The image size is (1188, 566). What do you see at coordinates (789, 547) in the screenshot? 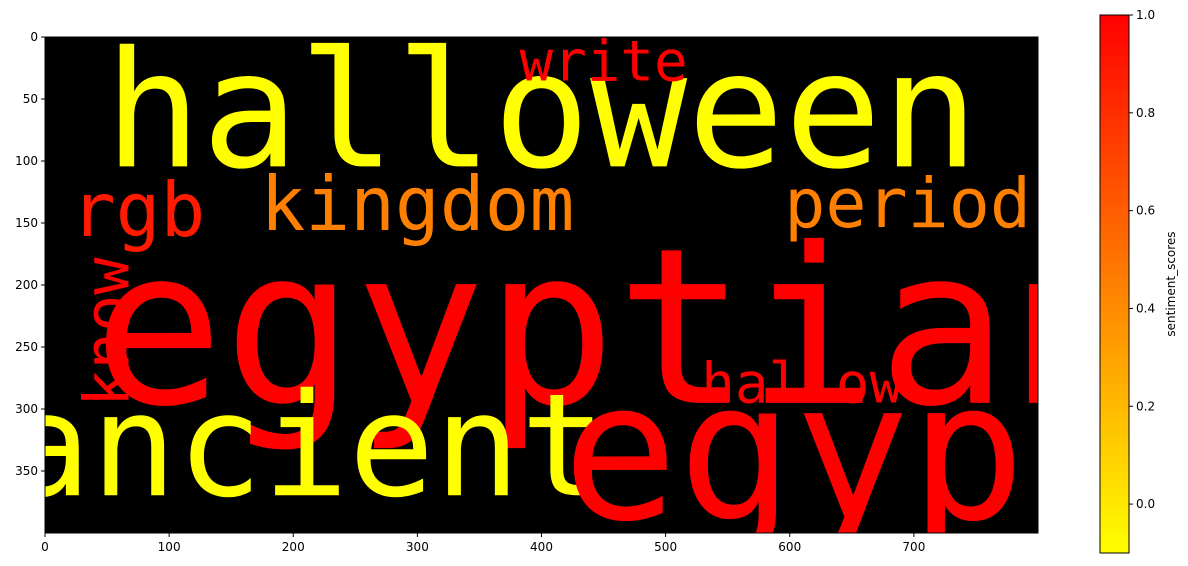
I see `x-tick-label: 600` at bounding box center [789, 547].